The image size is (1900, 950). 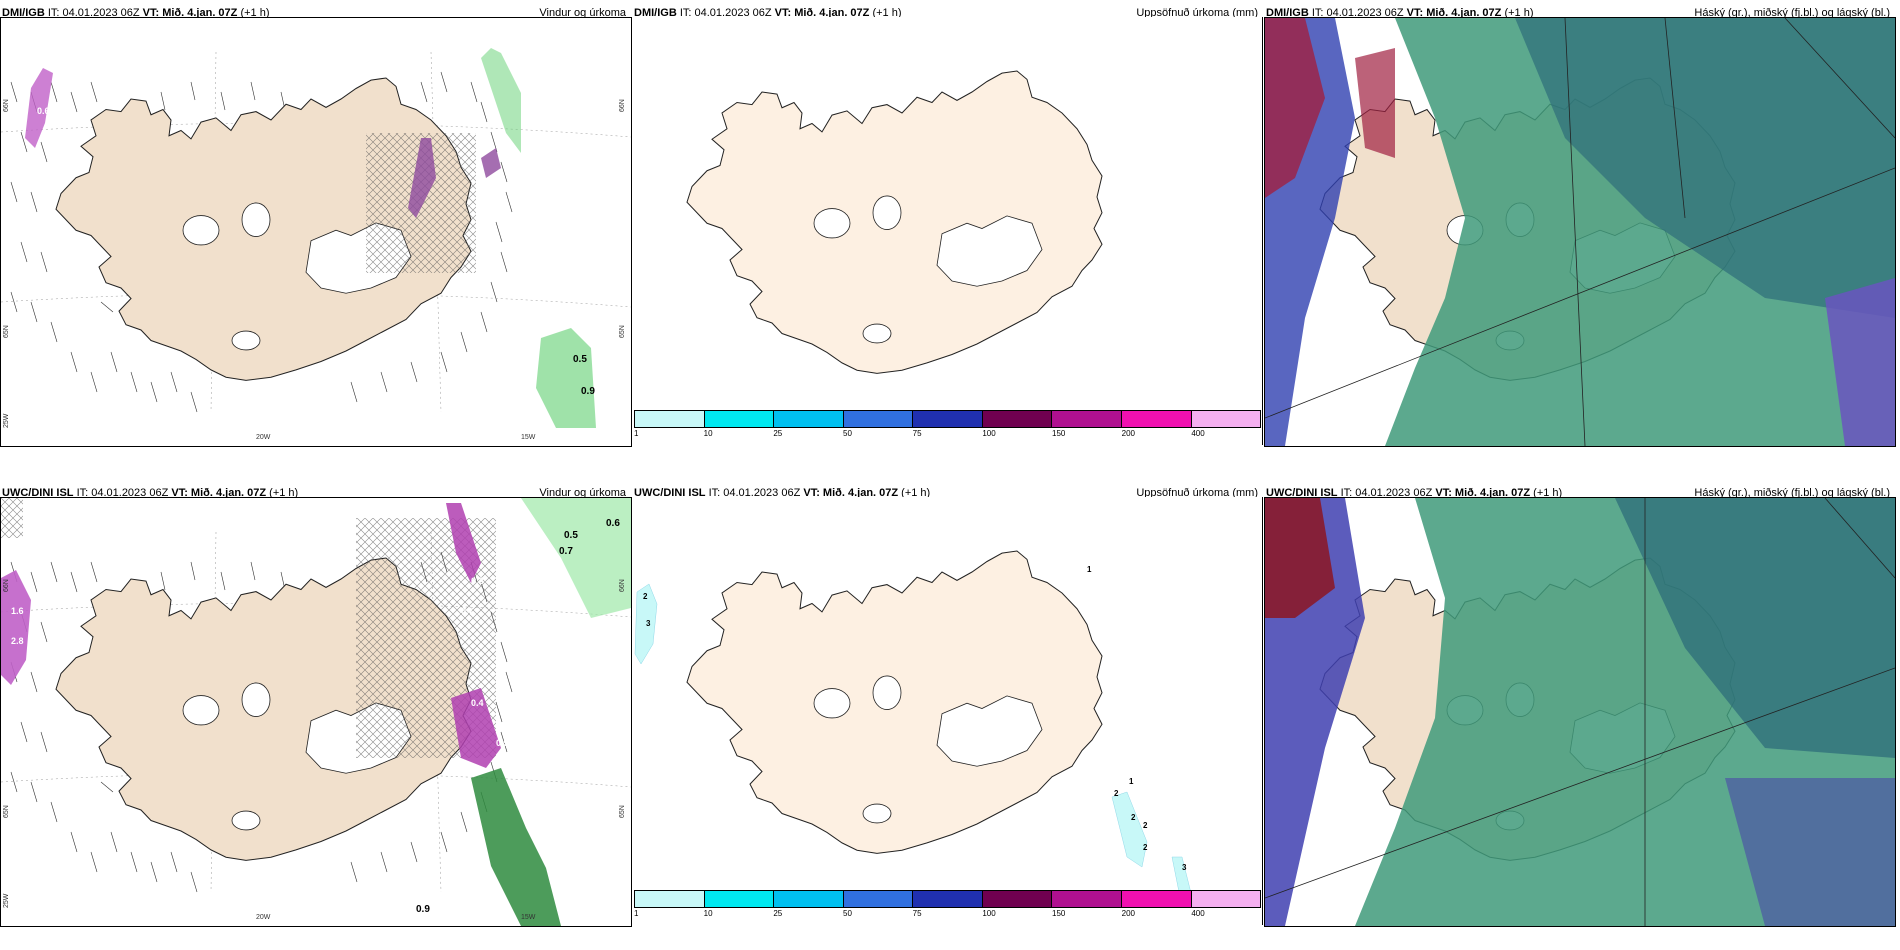 What do you see at coordinates (528, 437) in the screenshot?
I see `lon-label: 15W` at bounding box center [528, 437].